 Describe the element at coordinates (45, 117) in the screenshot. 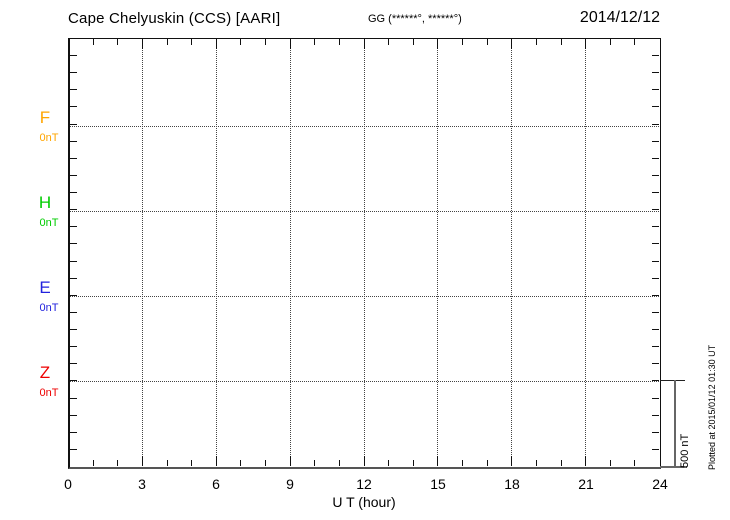

I see `channel-f-label: F` at that location.